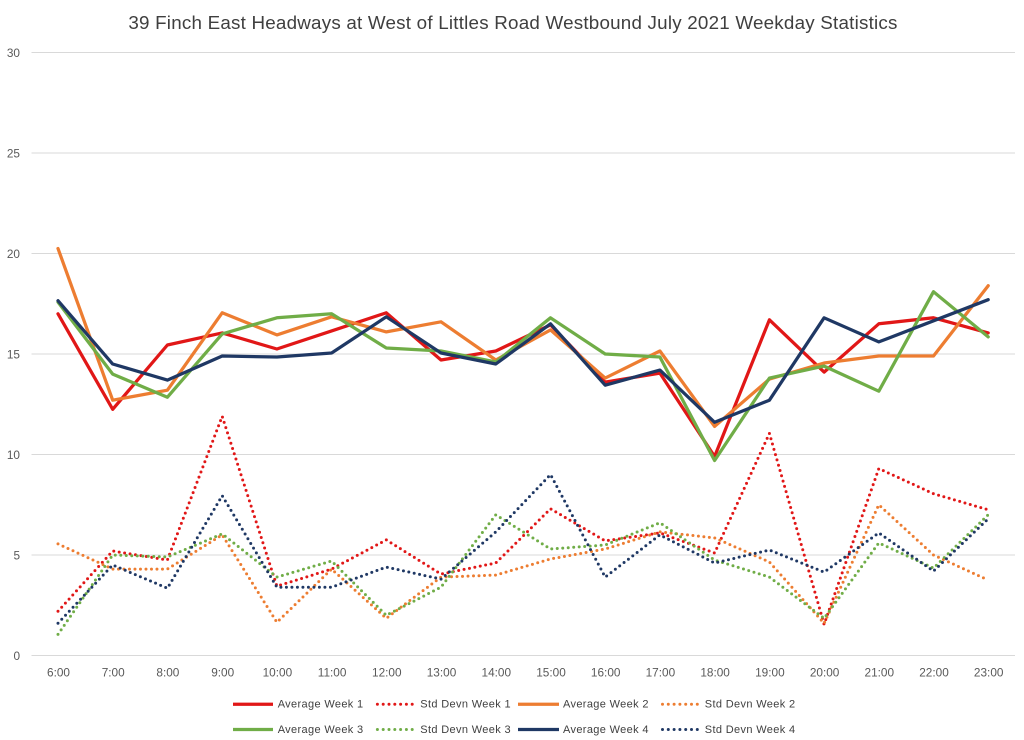  I want to click on svg-text: 15:00, so click(551, 673).